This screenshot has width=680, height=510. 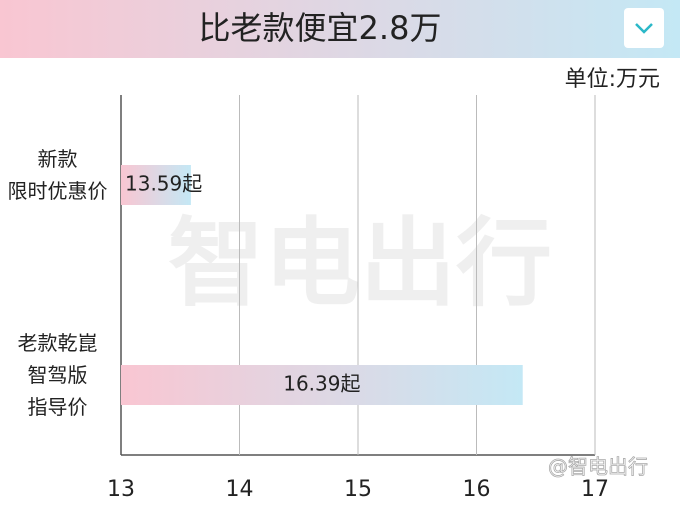 I want to click on x-tick-label: 17, so click(x=595, y=489).